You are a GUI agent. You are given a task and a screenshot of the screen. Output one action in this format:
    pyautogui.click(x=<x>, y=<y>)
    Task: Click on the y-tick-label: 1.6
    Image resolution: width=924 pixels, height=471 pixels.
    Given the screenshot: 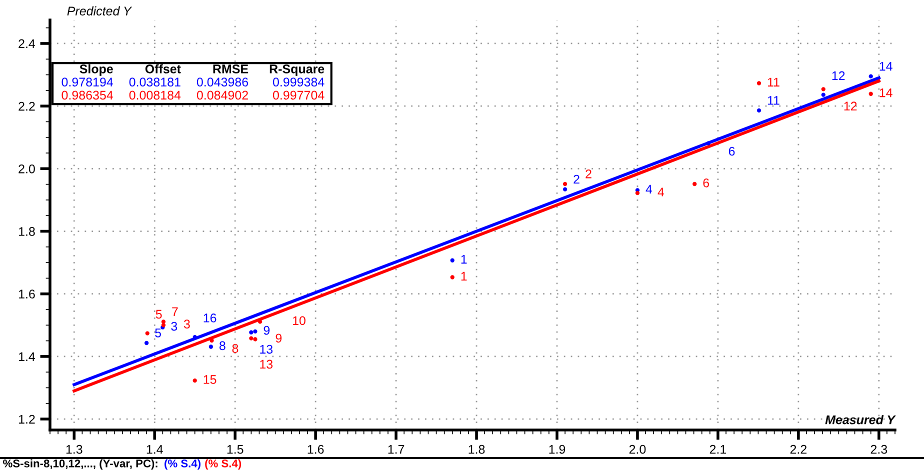 What is the action you would take?
    pyautogui.click(x=26, y=294)
    